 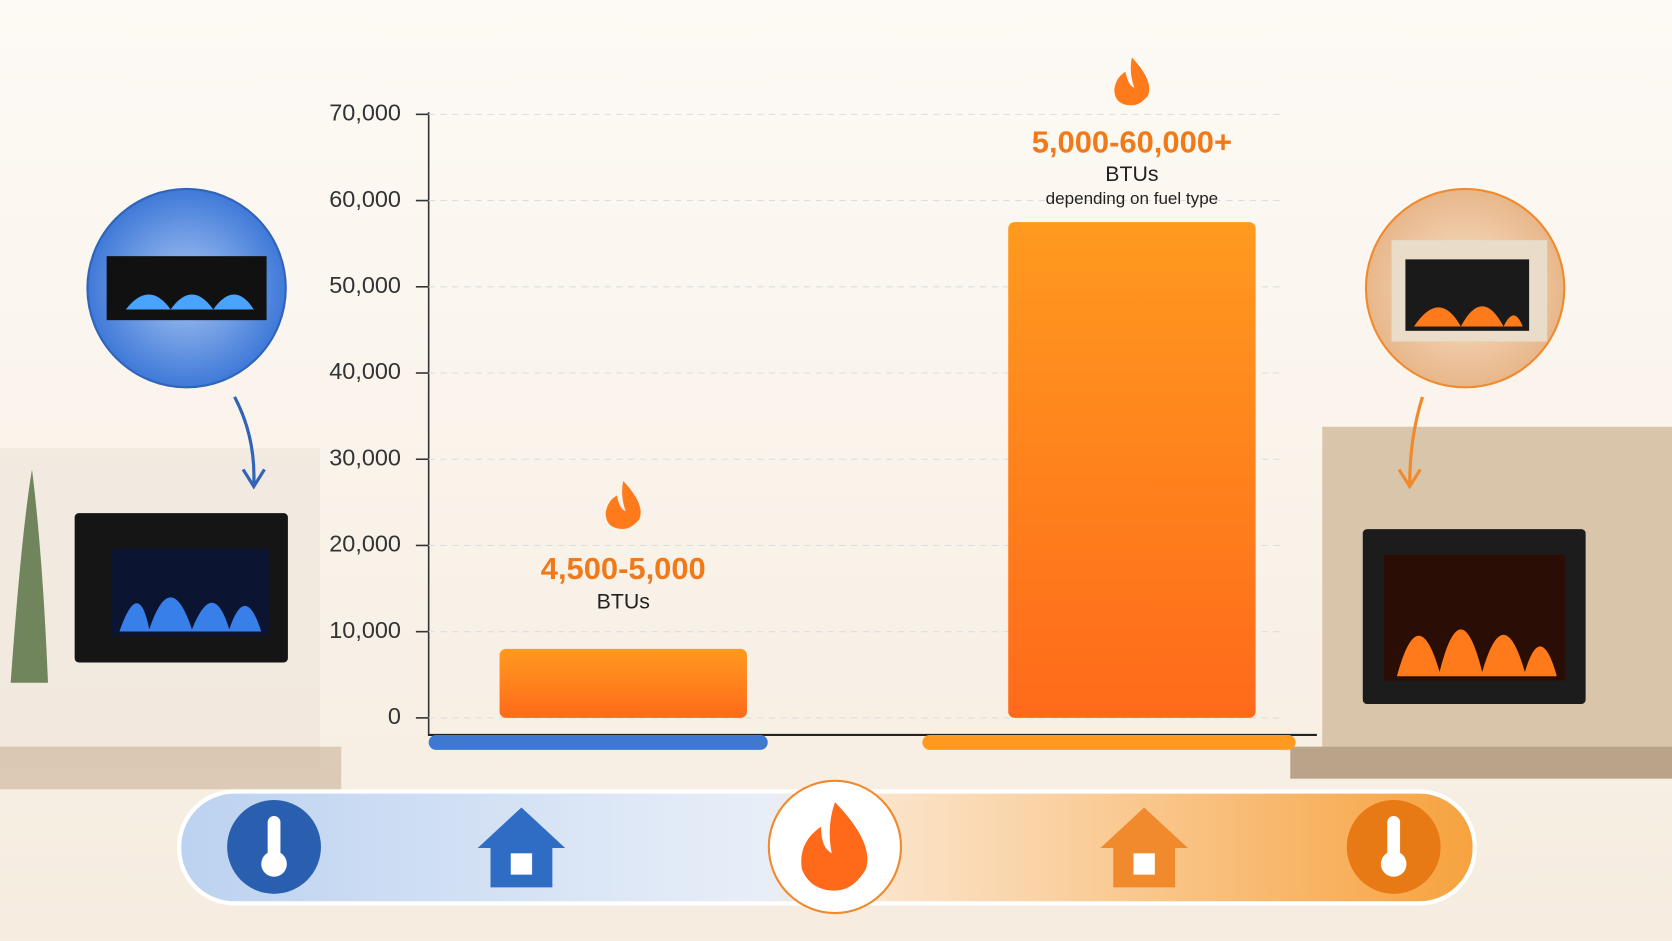 I want to click on house-blue, so click(x=521, y=847).